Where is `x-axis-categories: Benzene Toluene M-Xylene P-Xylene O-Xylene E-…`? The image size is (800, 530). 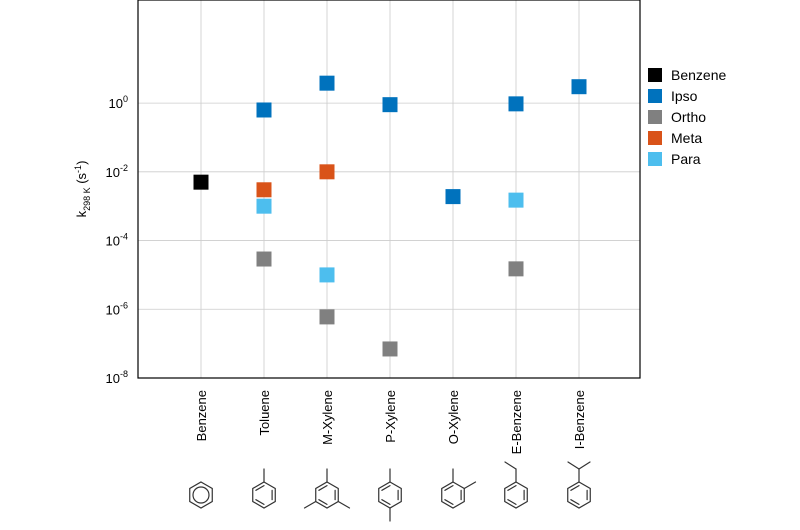
x-axis-categories: Benzene Toluene M-Xylene P-Xylene O-Xylene E-… is located at coordinates (390, 422).